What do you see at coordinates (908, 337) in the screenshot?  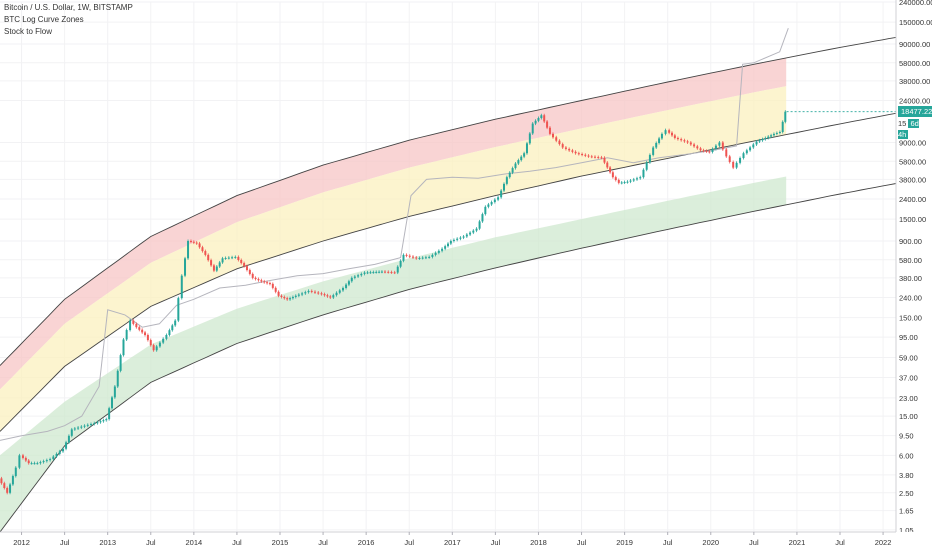 I see `price-tick-label: 95.00` at bounding box center [908, 337].